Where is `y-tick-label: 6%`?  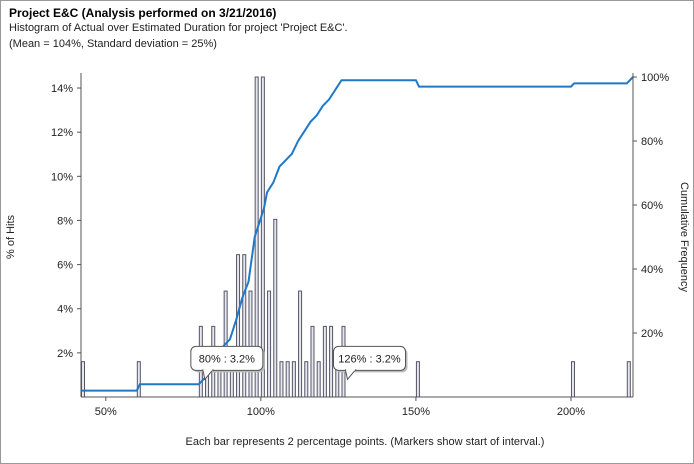
y-tick-label: 6% is located at coordinates (65, 266).